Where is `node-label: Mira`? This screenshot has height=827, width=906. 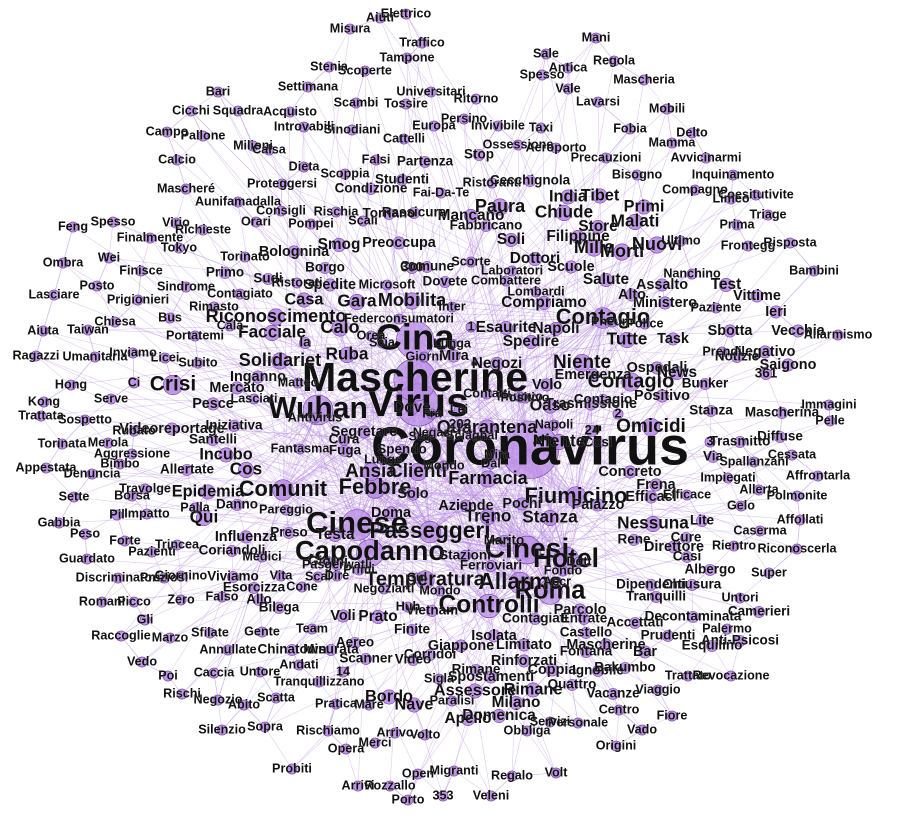
node-label: Mira is located at coordinates (497, 454).